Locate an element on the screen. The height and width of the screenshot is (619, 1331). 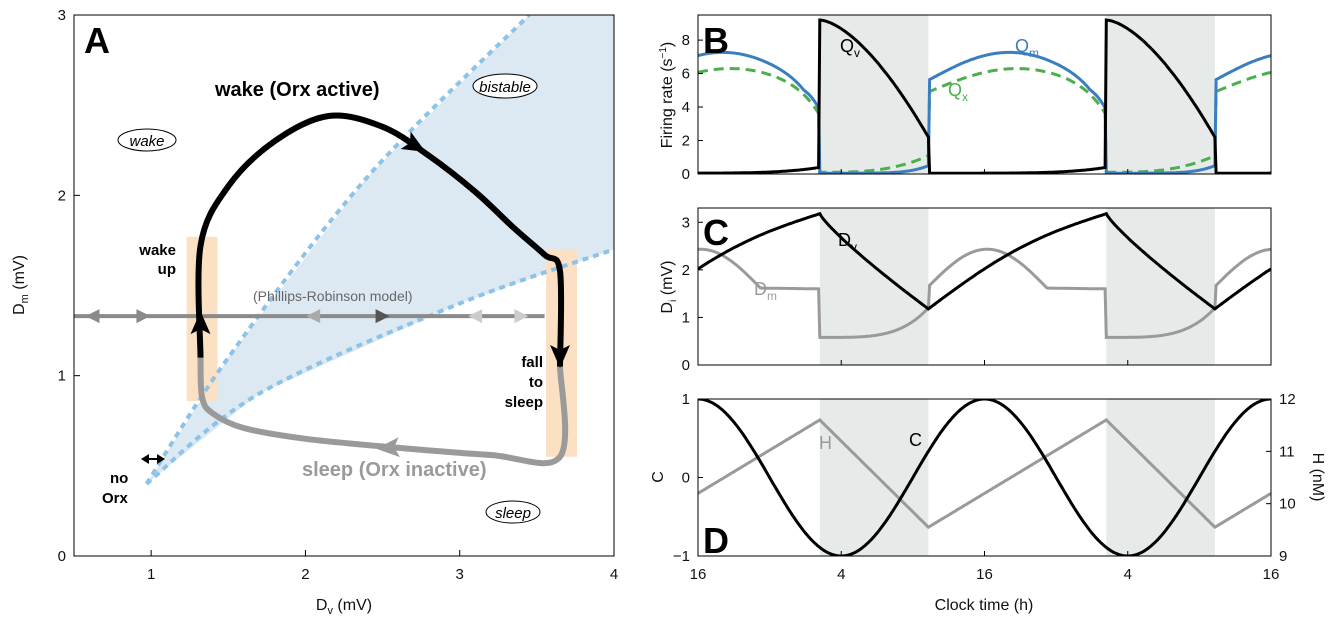
sleep-trajectory-label: sleep (Orx inactive) is located at coordinates (394, 470).